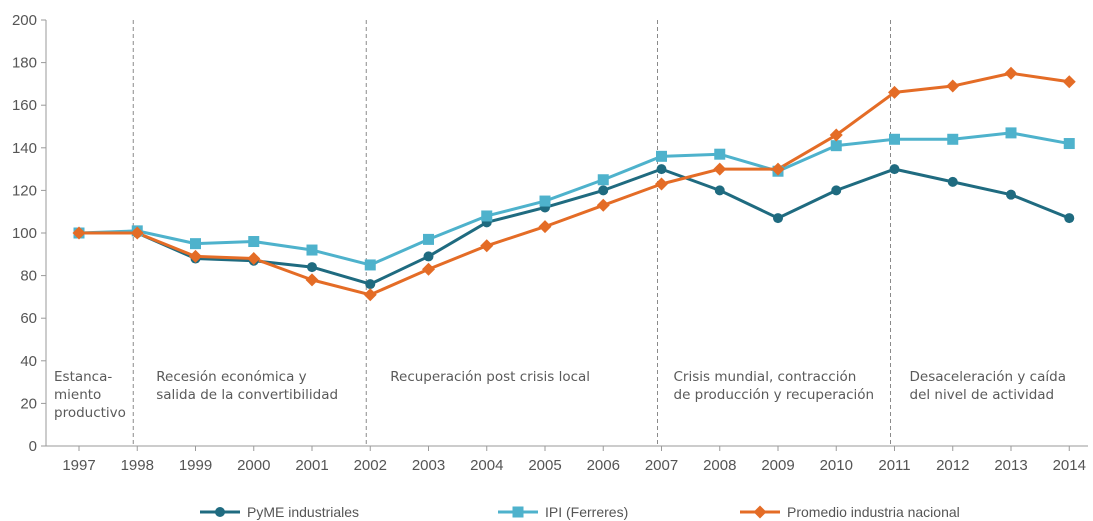  I want to click on period-label: de producción y recuperación, so click(774, 395).